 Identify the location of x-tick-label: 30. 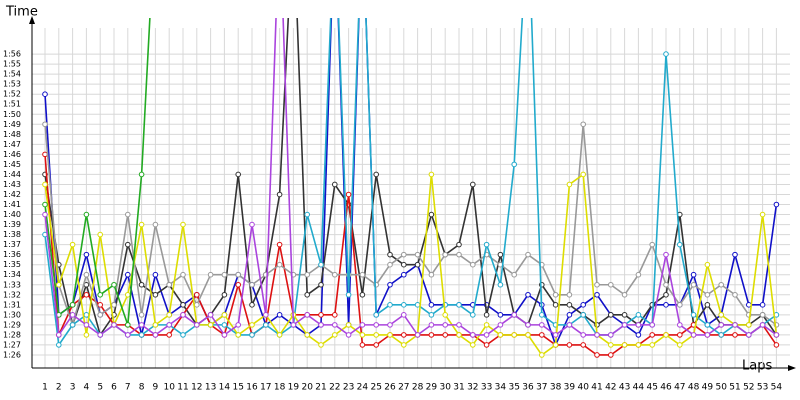
(445, 388).